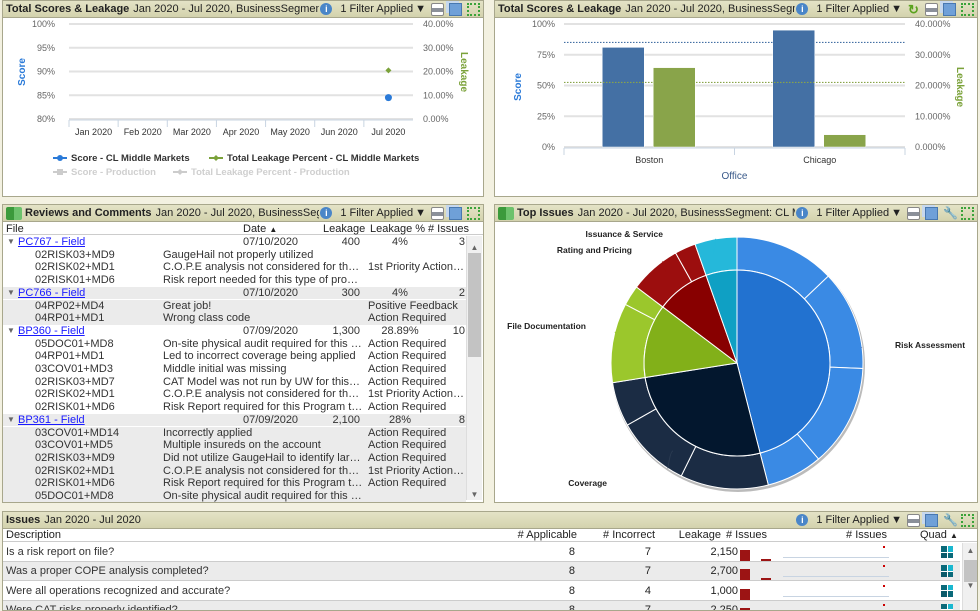  What do you see at coordinates (930, 147) in the screenshot?
I see `y2-tick-label: 0.000%` at bounding box center [930, 147].